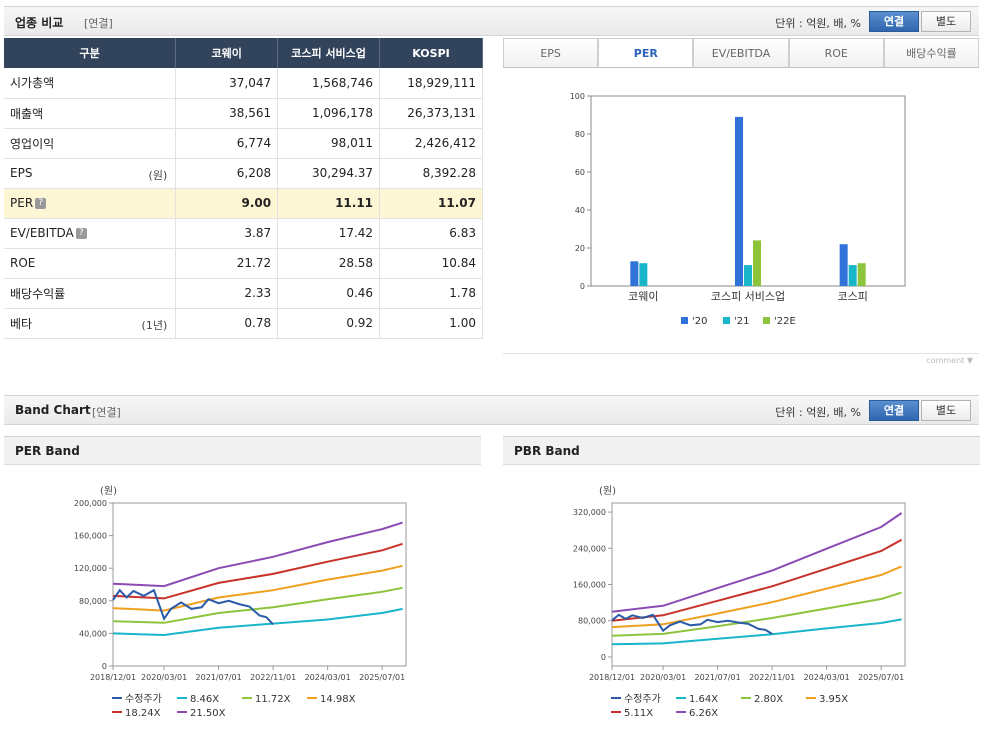  I want to click on pbr-band-title: PBR Band, so click(741, 451).